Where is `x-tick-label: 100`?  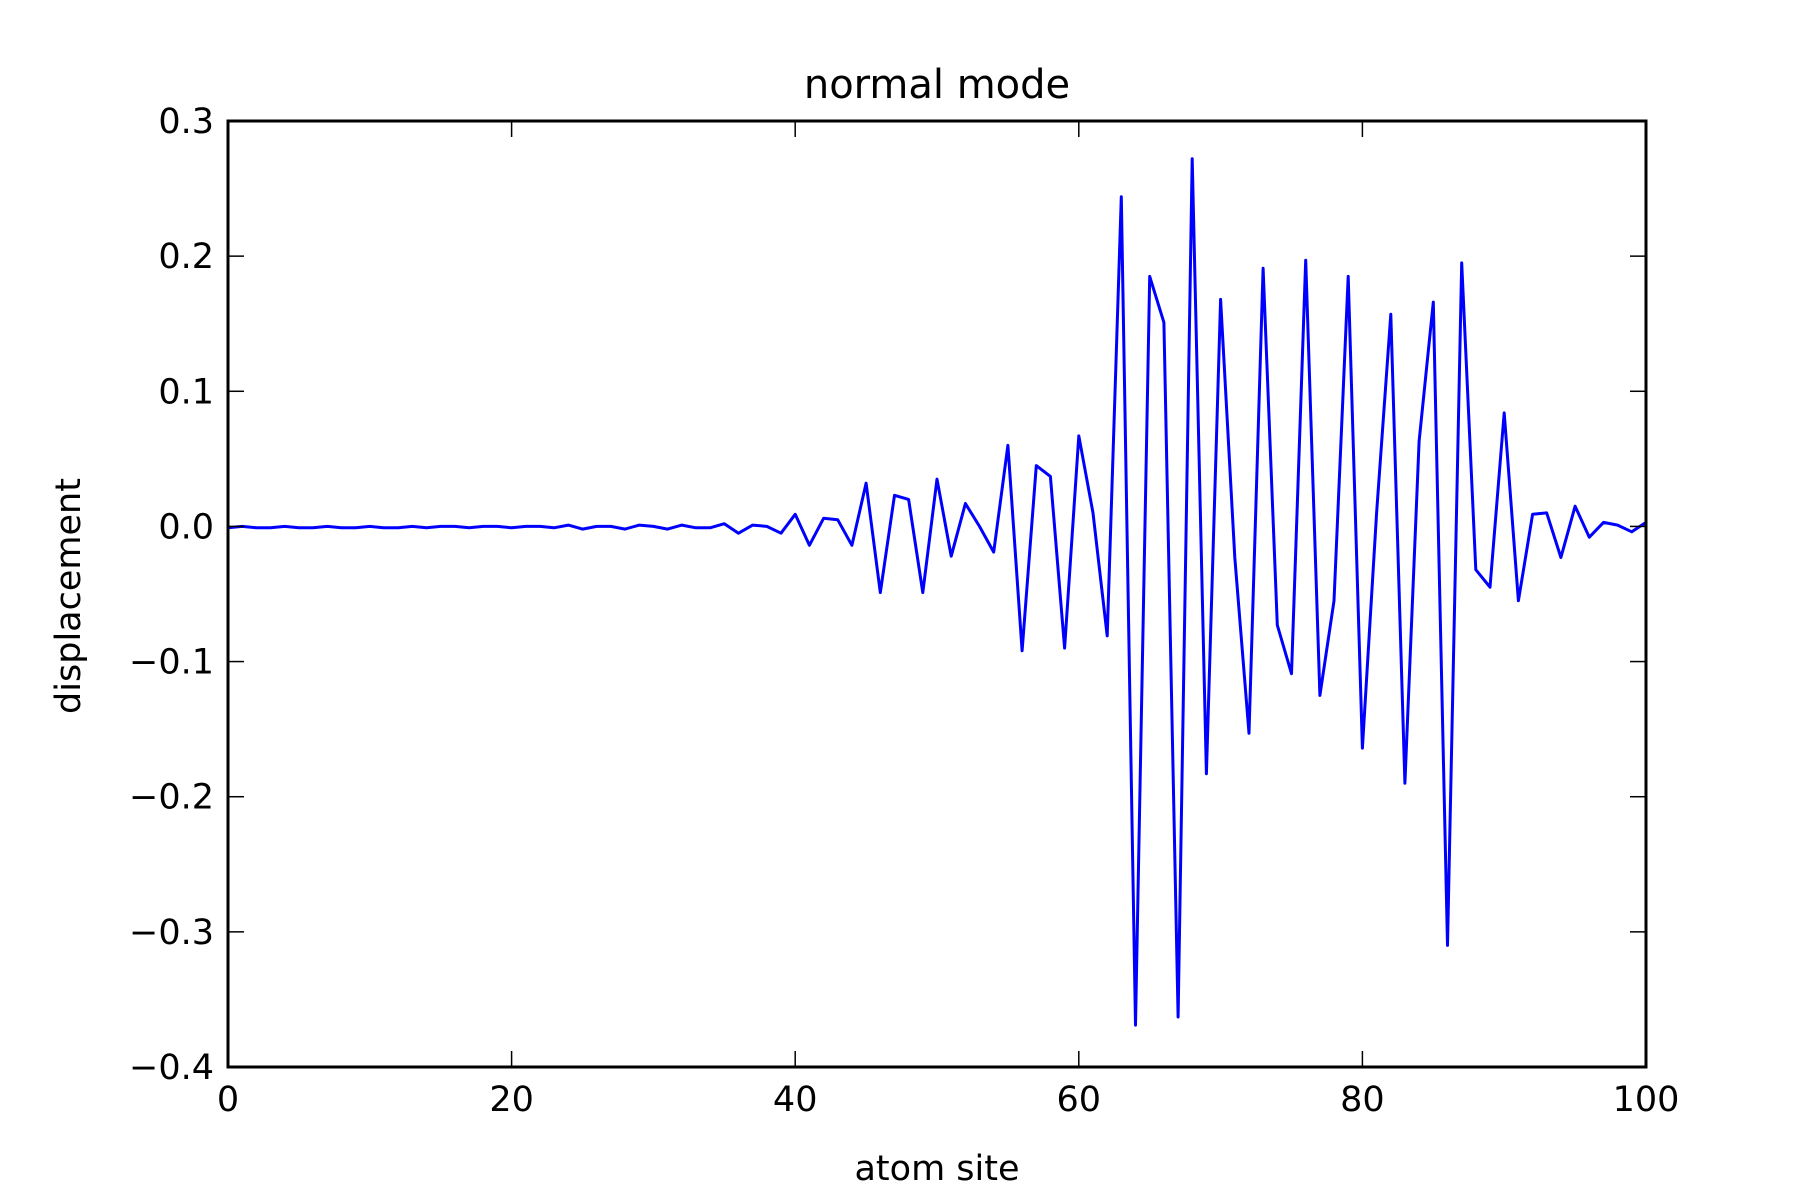 x-tick-label: 100 is located at coordinates (1646, 1100).